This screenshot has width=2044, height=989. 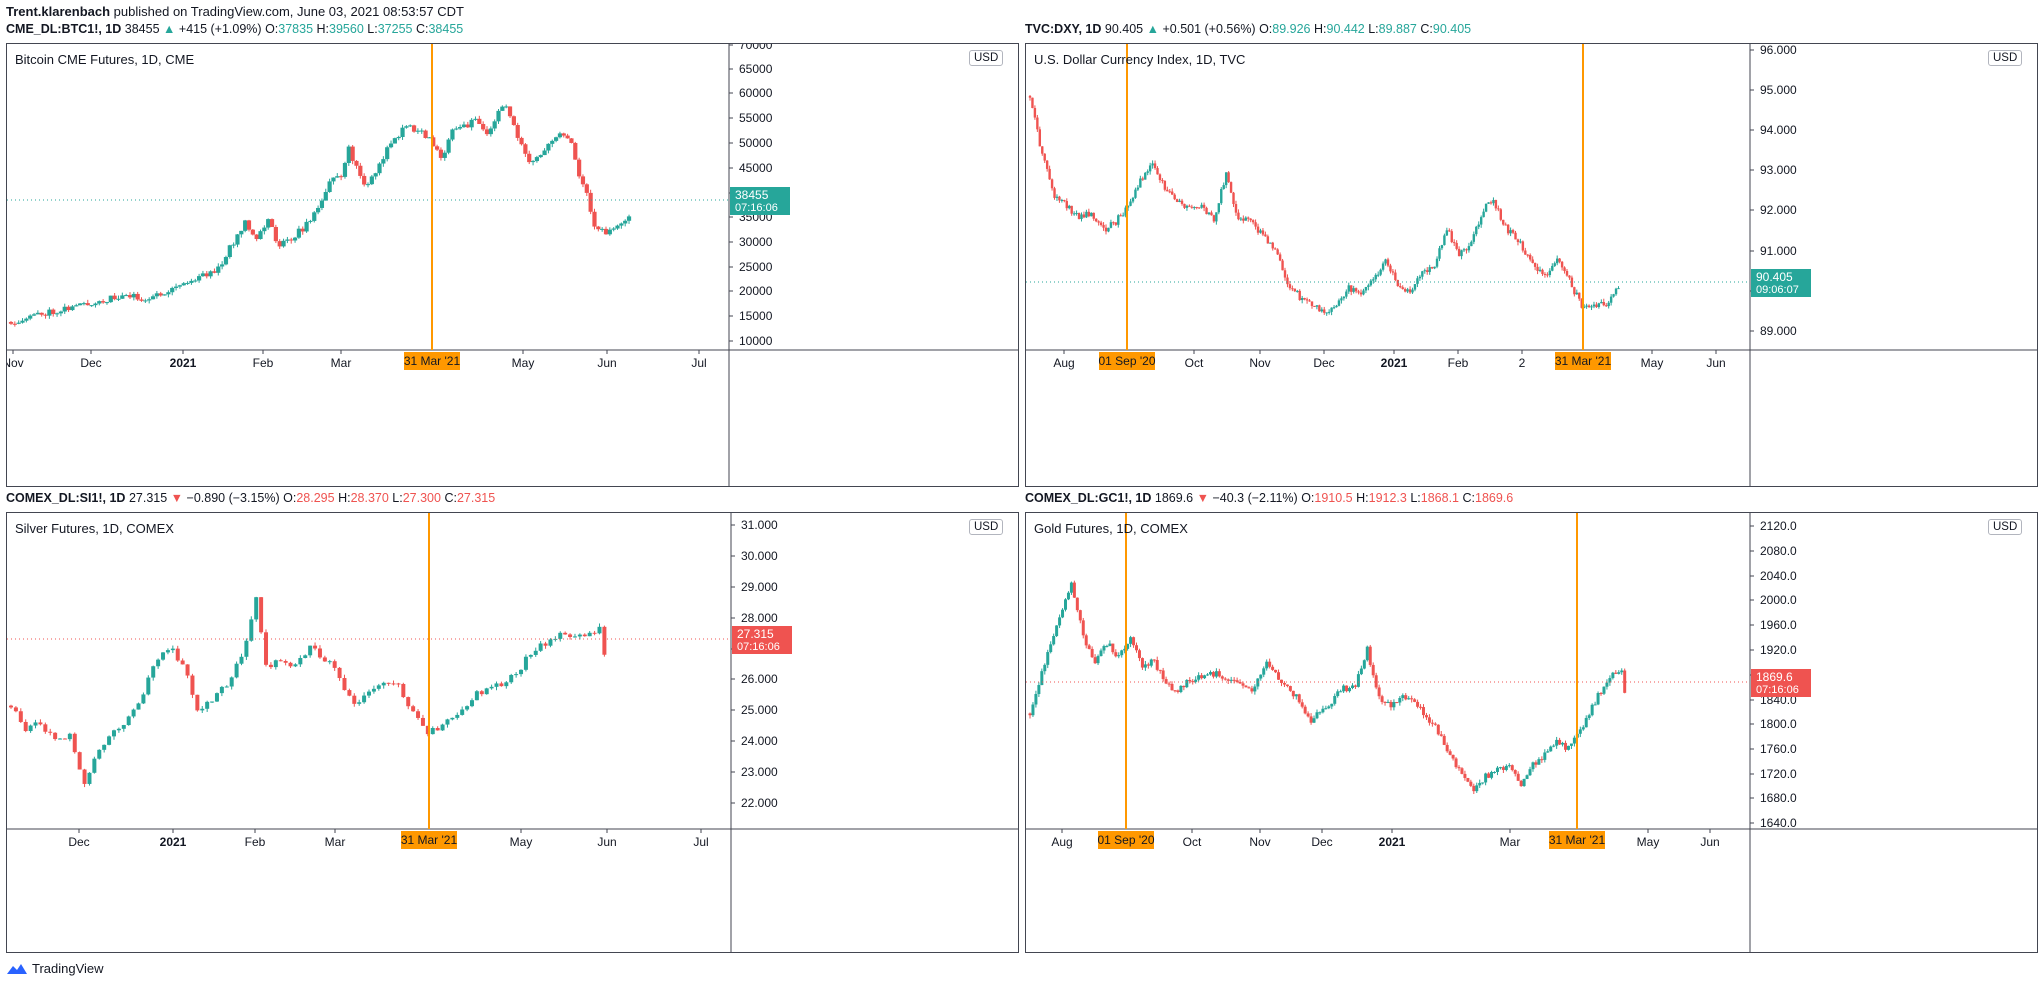 I want to click on y-tick-label: 1680.0, so click(x=1778, y=798).